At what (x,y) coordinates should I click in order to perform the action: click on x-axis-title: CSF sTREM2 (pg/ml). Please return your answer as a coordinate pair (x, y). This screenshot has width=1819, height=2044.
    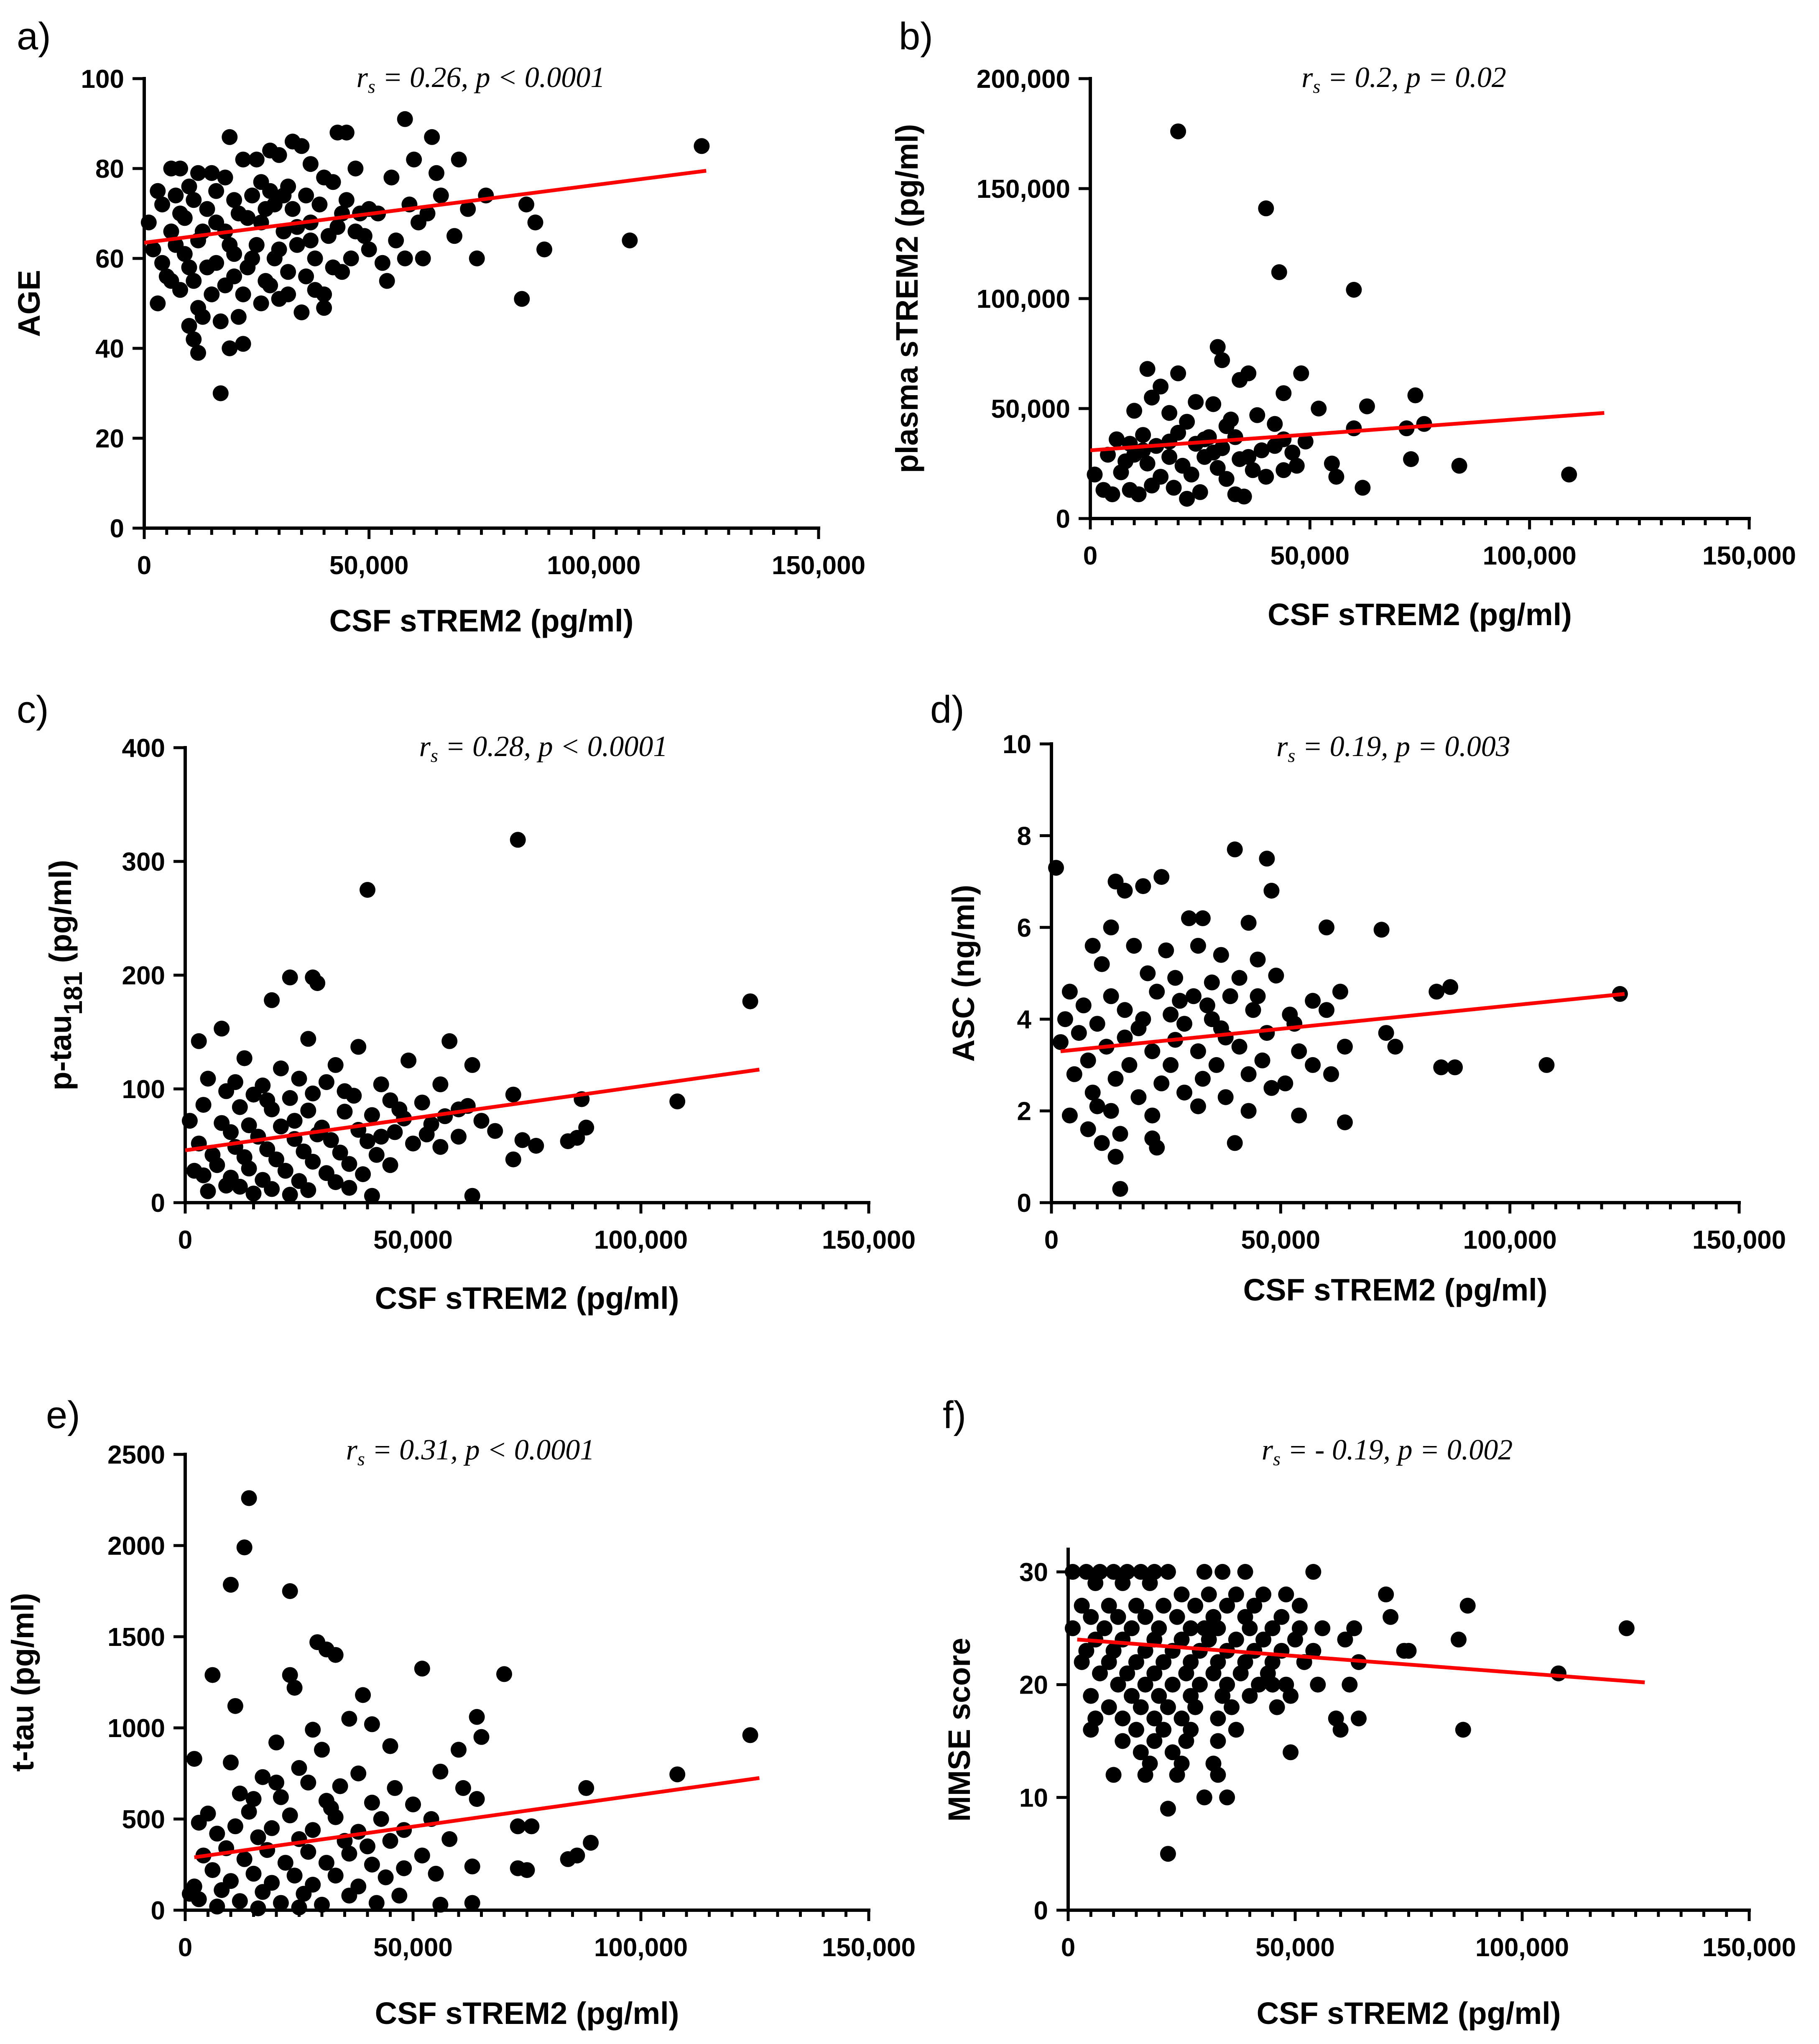
    Looking at the image, I should click on (1409, 2013).